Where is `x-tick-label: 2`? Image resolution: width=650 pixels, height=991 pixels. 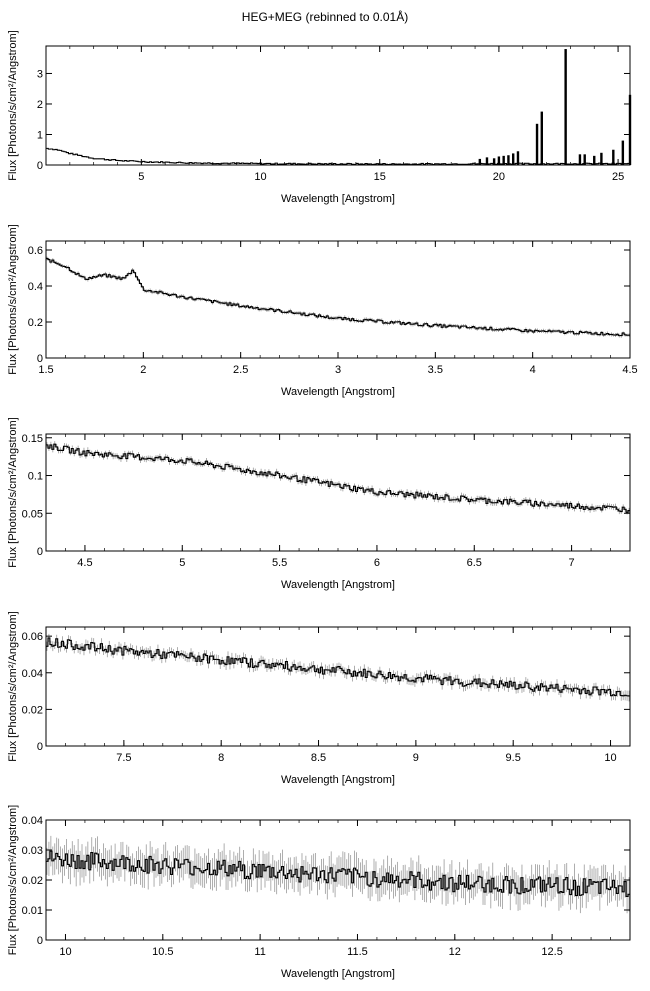 x-tick-label: 2 is located at coordinates (143, 370).